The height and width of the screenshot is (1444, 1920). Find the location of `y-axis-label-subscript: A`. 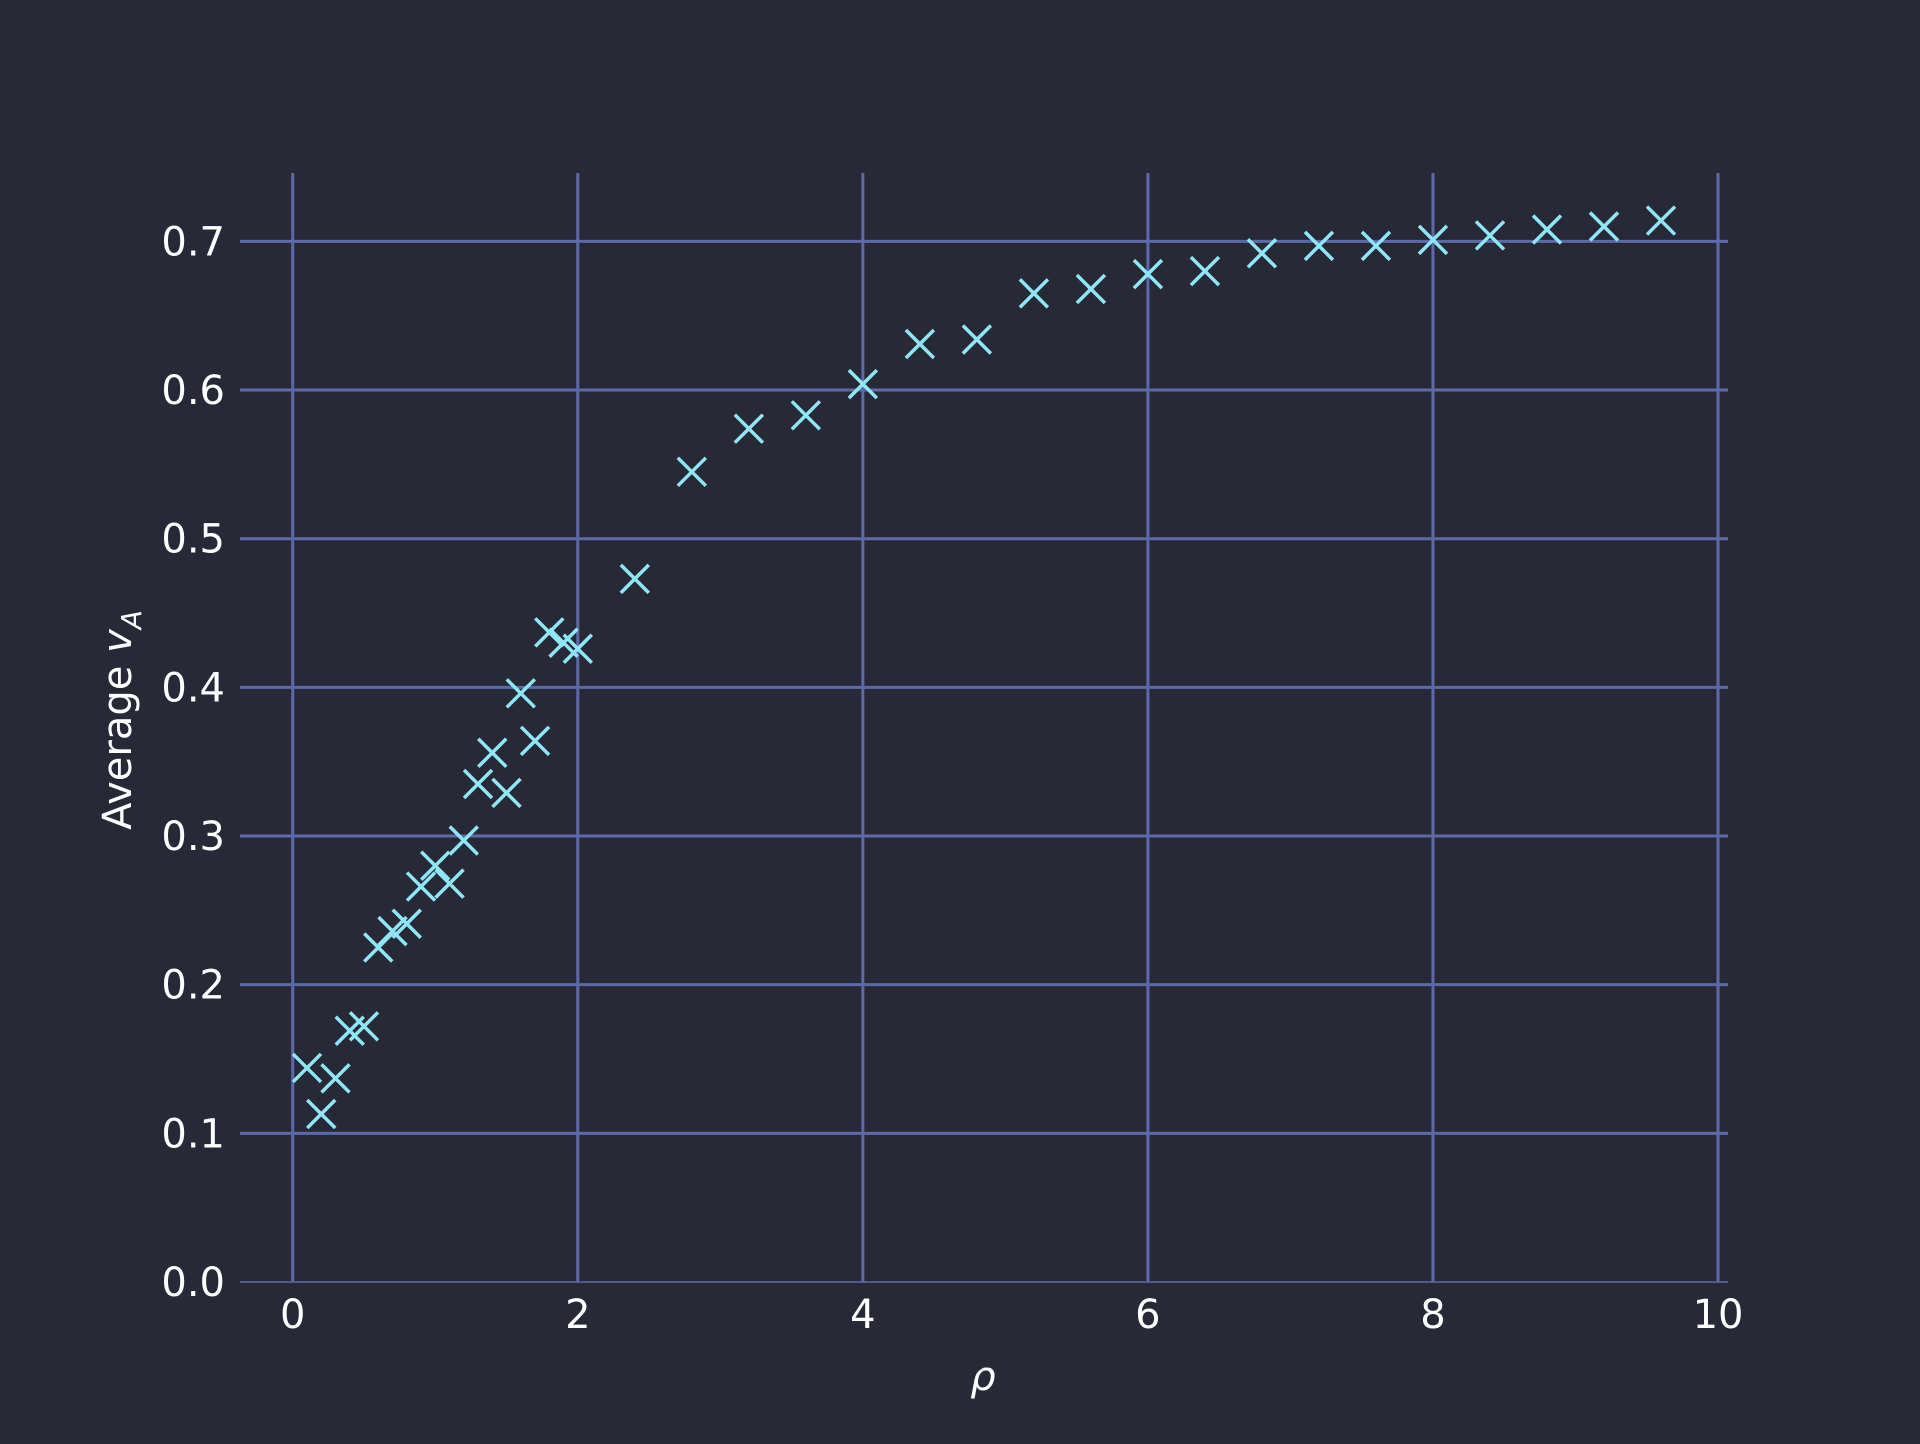

y-axis-label-subscript: A is located at coordinates (131, 620).